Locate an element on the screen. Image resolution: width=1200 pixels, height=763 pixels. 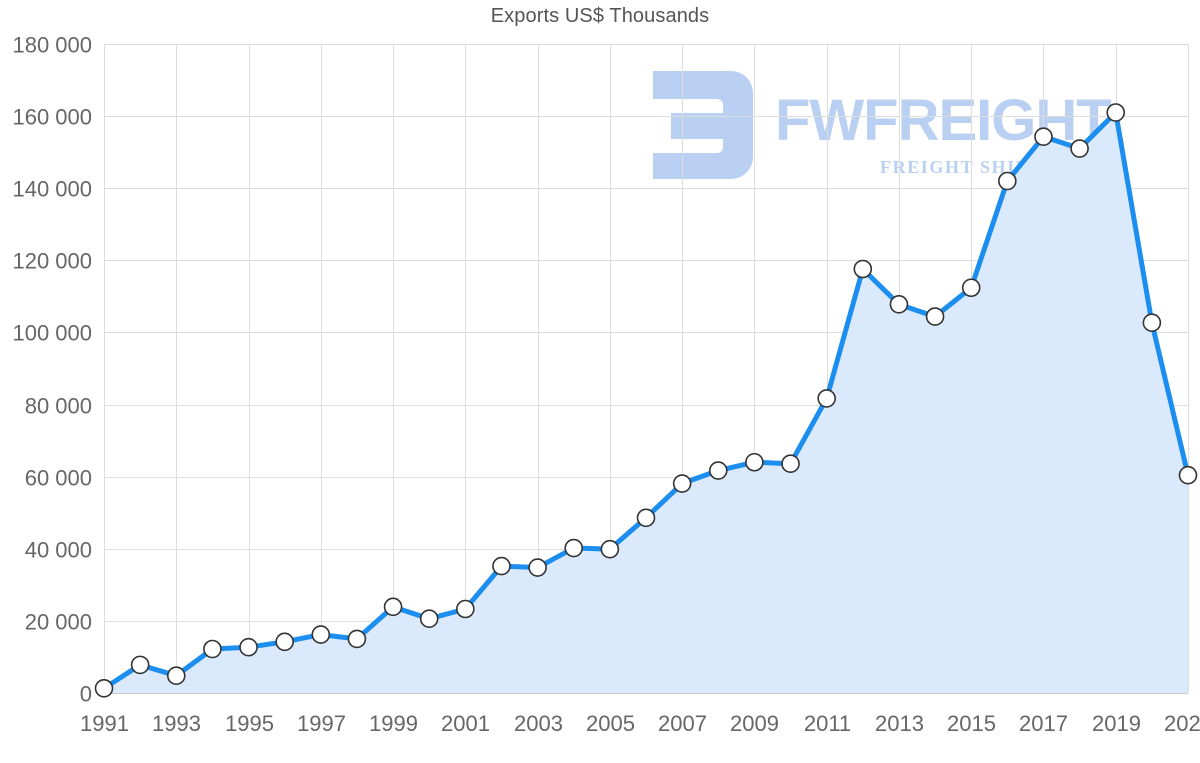
data-point-marker: 2008: 61 700 is located at coordinates (718, 470).